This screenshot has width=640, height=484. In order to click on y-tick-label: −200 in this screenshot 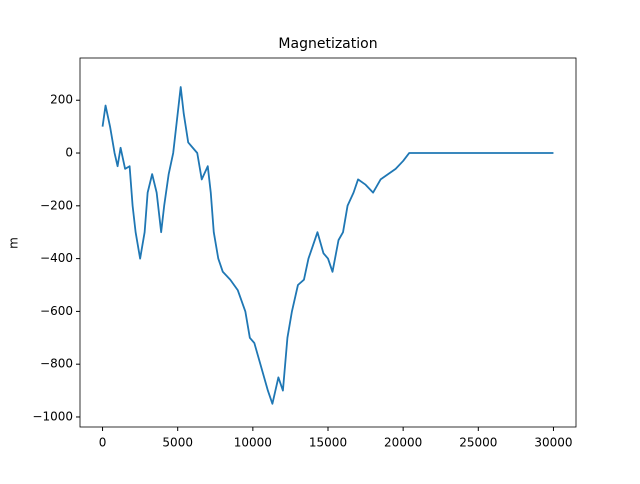, I will do `click(56, 205)`.